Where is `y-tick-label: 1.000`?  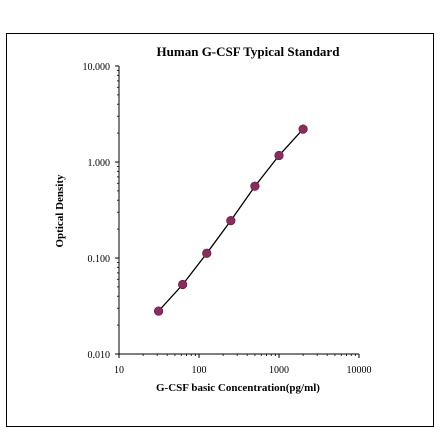
y-tick-label: 1.000 is located at coordinates (99, 163).